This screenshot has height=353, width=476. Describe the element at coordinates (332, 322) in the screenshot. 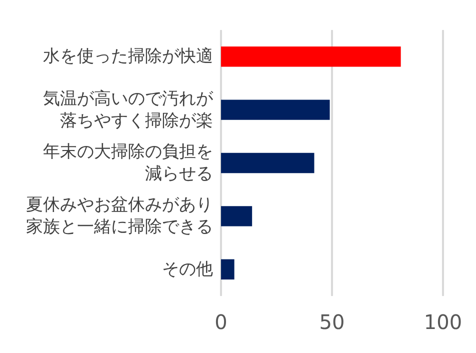

I see `x-tick-label: 50` at that location.